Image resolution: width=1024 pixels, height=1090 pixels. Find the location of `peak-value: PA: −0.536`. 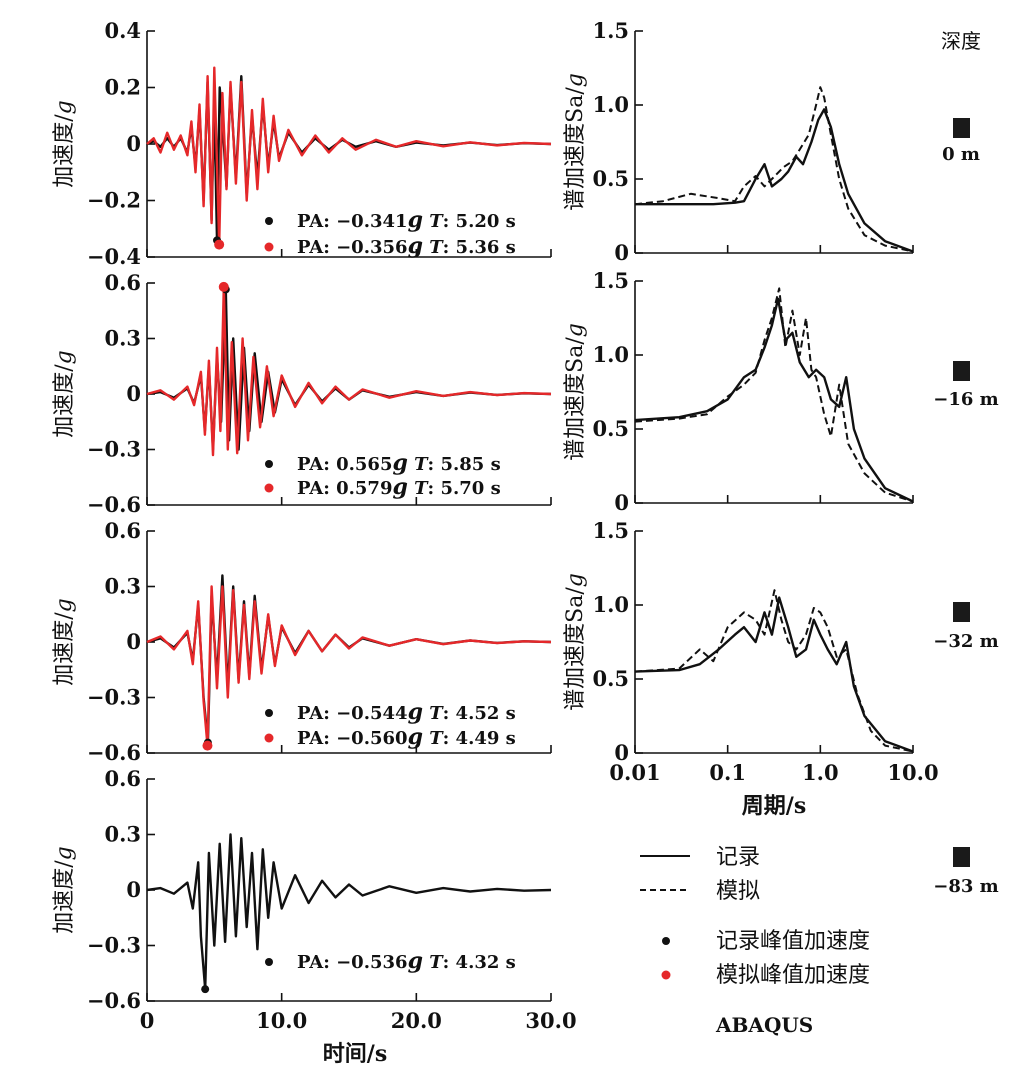

peak-value: PA: −0.536 is located at coordinates (352, 962).